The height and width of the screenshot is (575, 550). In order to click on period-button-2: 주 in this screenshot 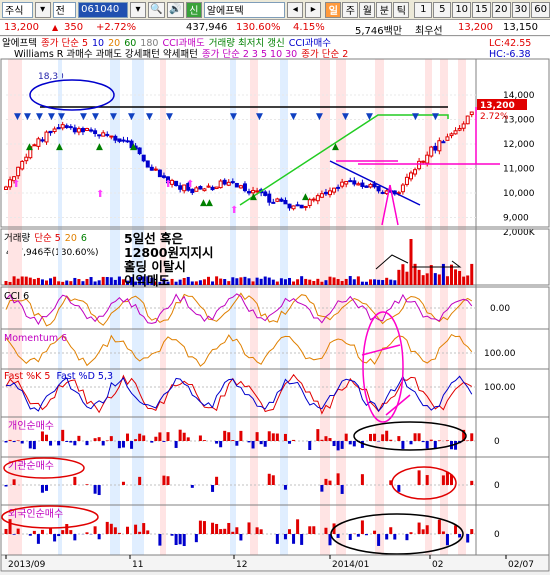, I will do `click(350, 10)`.